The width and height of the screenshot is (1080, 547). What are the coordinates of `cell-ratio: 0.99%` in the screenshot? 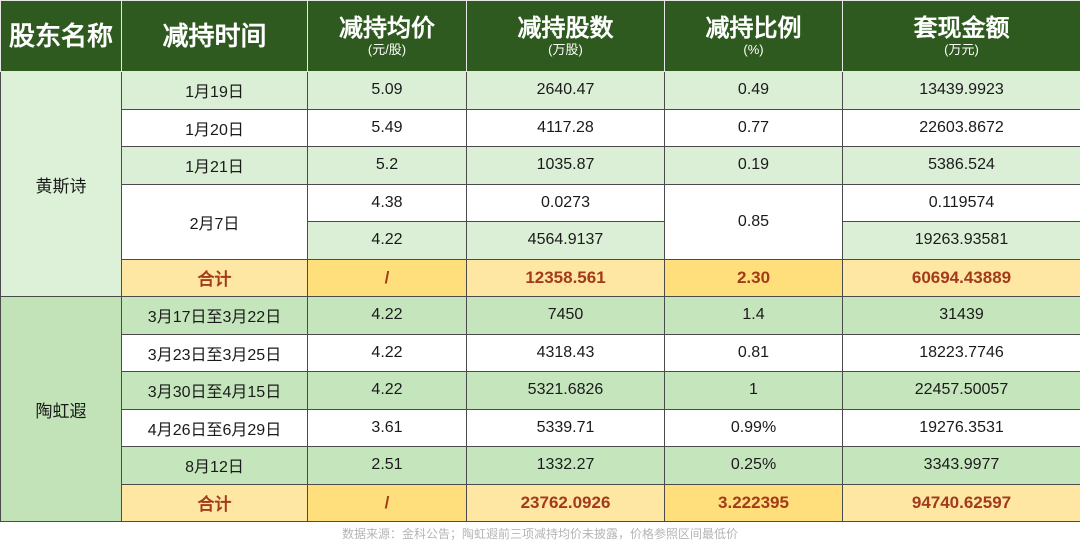 It's located at (753, 427).